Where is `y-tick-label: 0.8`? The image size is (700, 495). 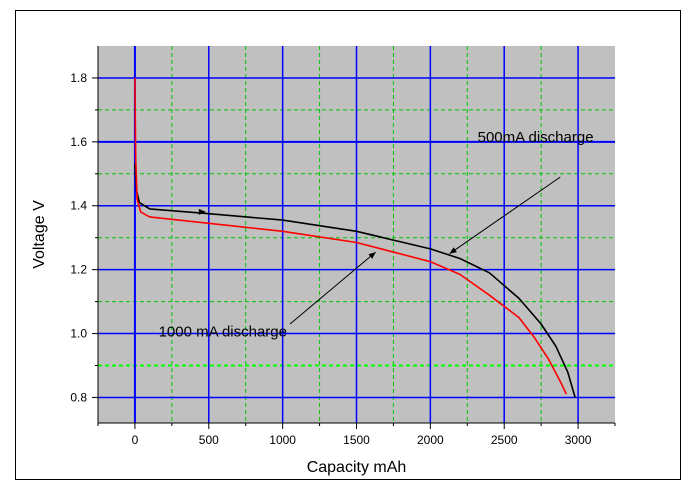
y-tick-label: 0.8 is located at coordinates (78, 397).